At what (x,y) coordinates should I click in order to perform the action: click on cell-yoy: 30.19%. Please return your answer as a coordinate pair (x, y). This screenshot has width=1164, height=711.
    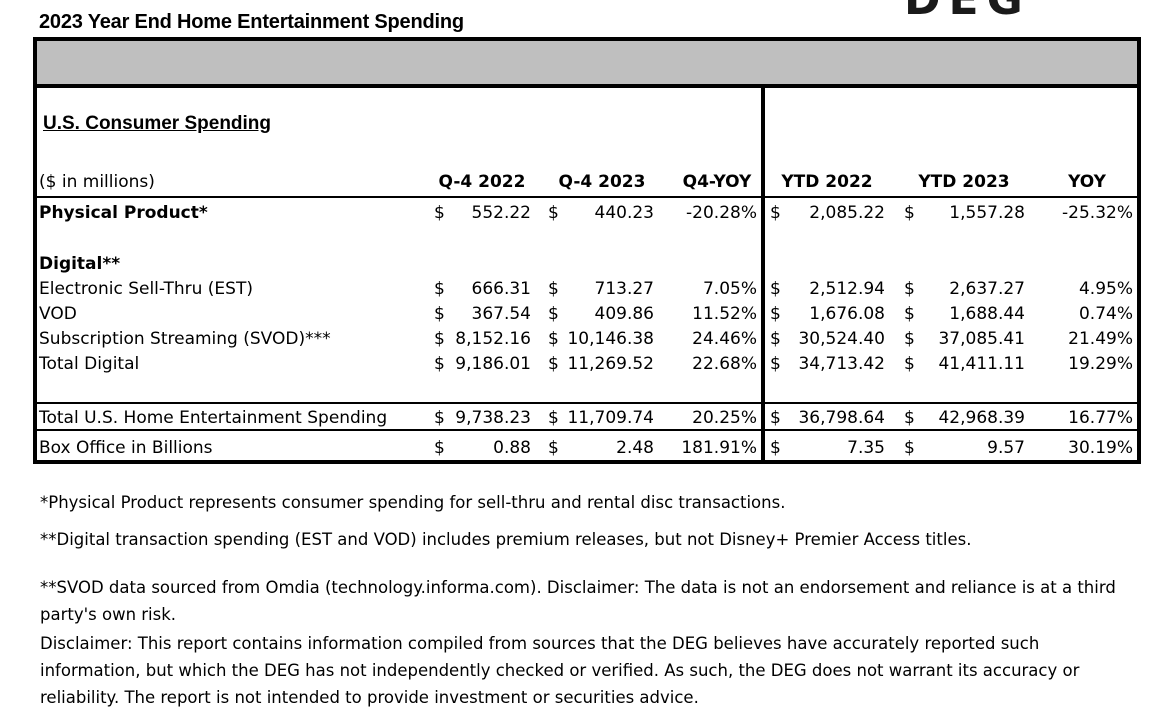
    Looking at the image, I should click on (1100, 448).